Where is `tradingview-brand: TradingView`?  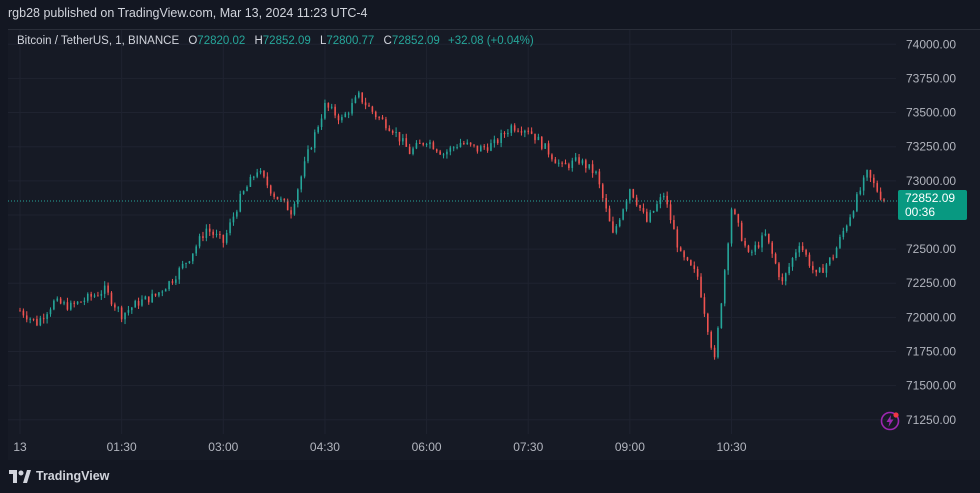 tradingview-brand: TradingView is located at coordinates (59, 476).